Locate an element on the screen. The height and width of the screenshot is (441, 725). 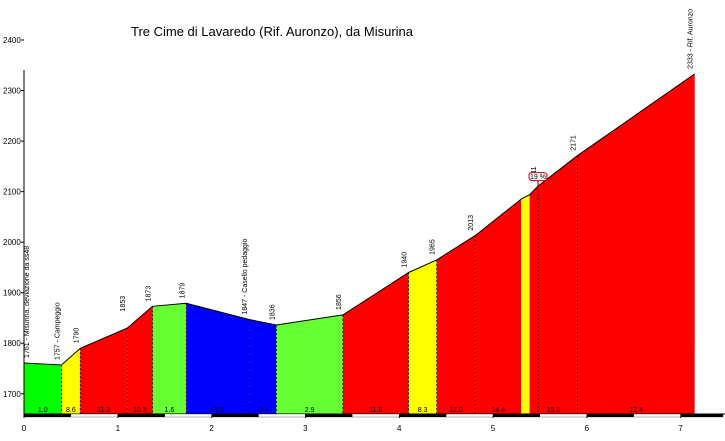
y-tick-label: 2100 is located at coordinates (12, 192).